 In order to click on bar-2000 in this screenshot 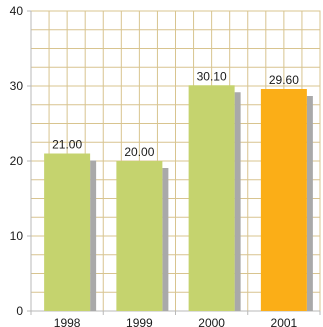, I will do `click(211, 198)`.